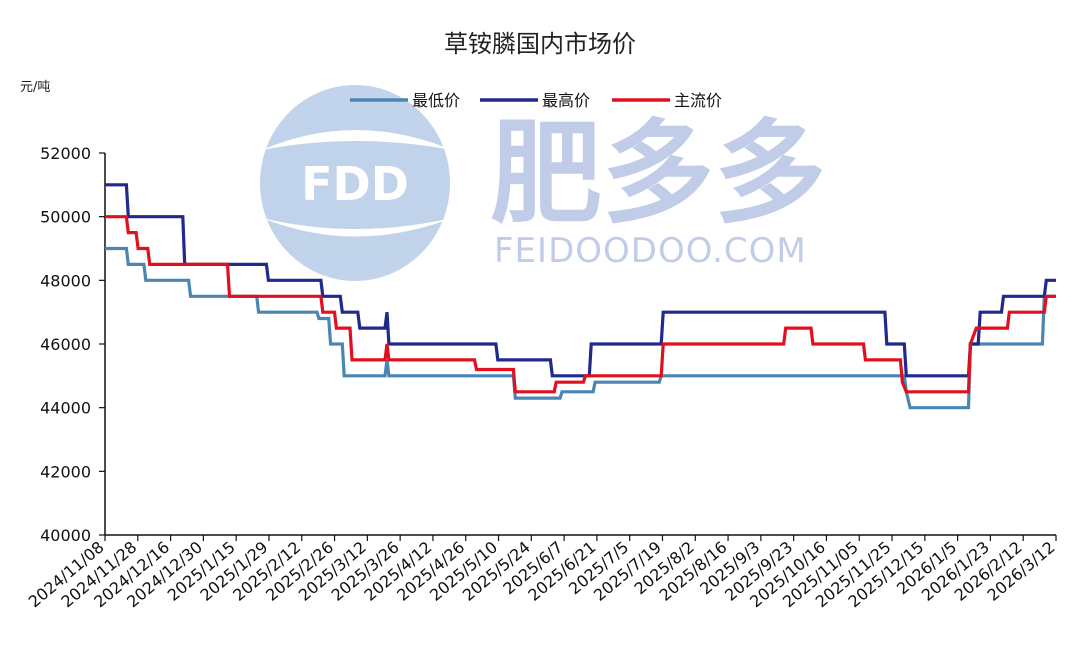  Describe the element at coordinates (65, 535) in the screenshot. I see `y-tick-label: 40000` at that location.